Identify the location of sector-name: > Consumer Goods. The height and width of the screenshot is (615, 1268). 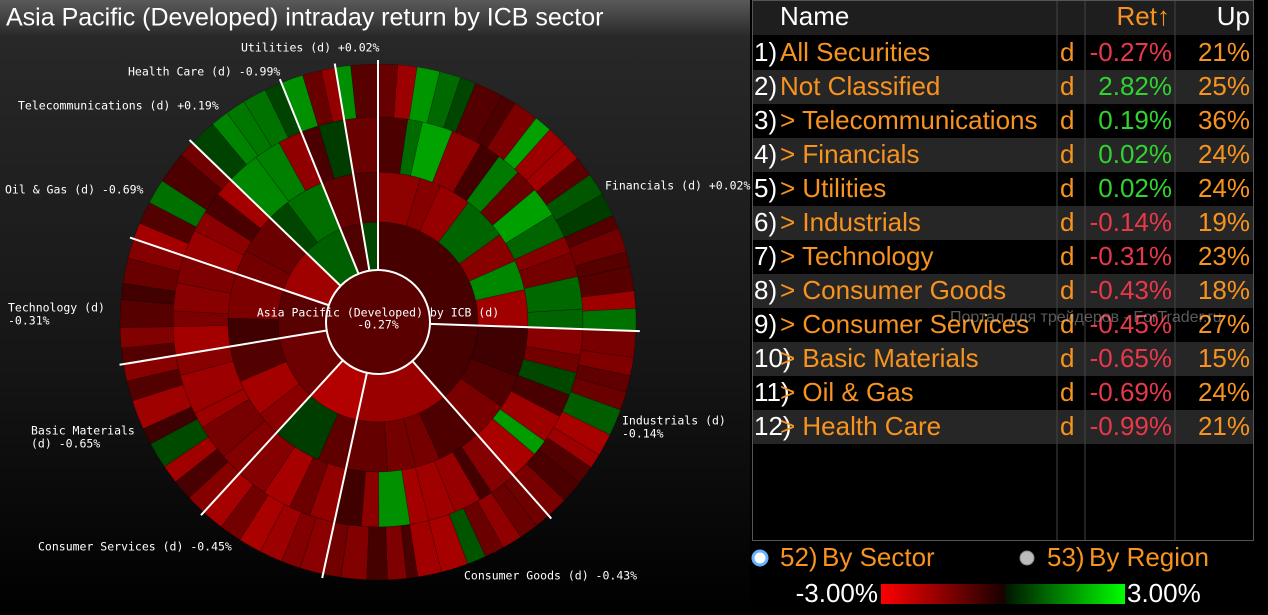
(893, 290).